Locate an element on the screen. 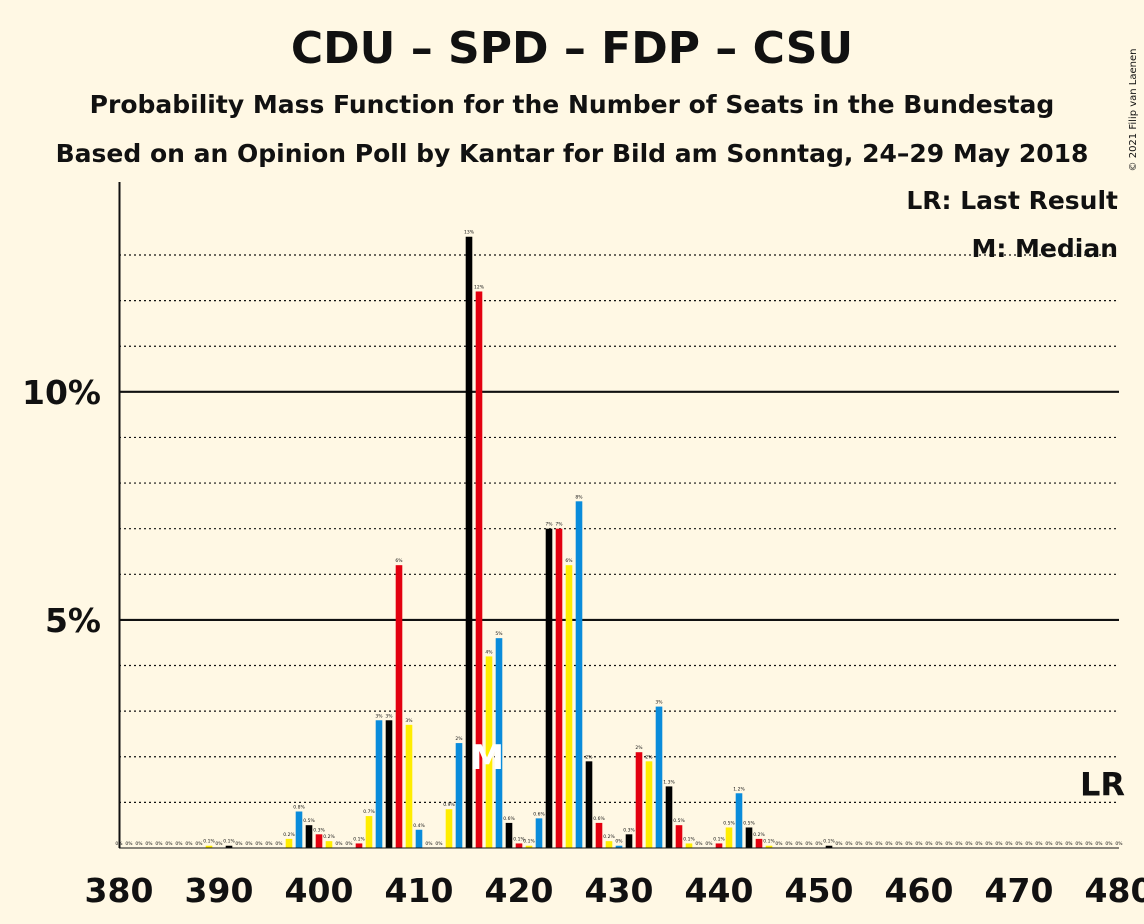 Image resolution: width=1144 pixels, height=924 pixels. bar-label-seat-467: 0% is located at coordinates (989, 844).